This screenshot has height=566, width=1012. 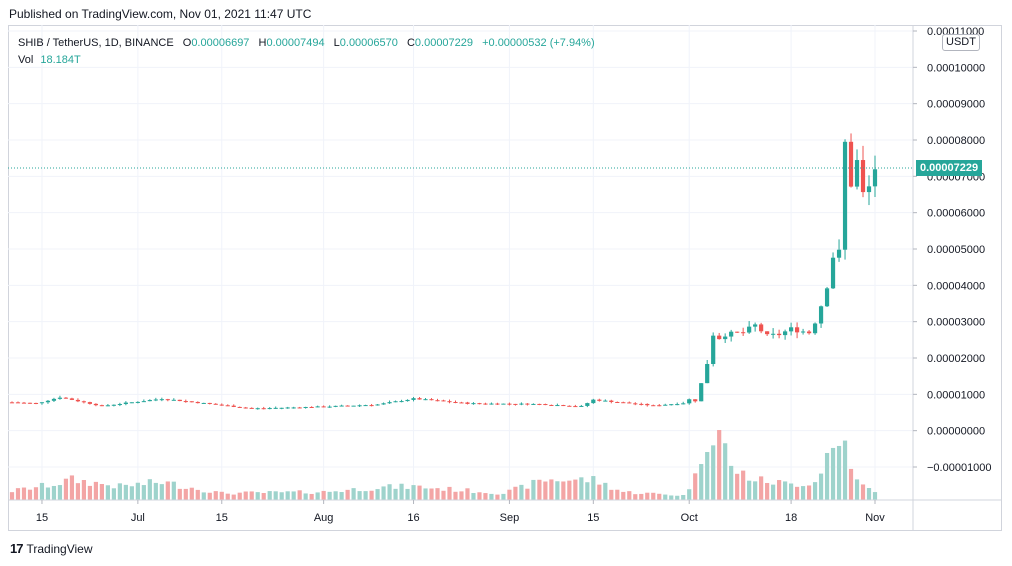 I want to click on volume-value: 18.184T, so click(x=60, y=60).